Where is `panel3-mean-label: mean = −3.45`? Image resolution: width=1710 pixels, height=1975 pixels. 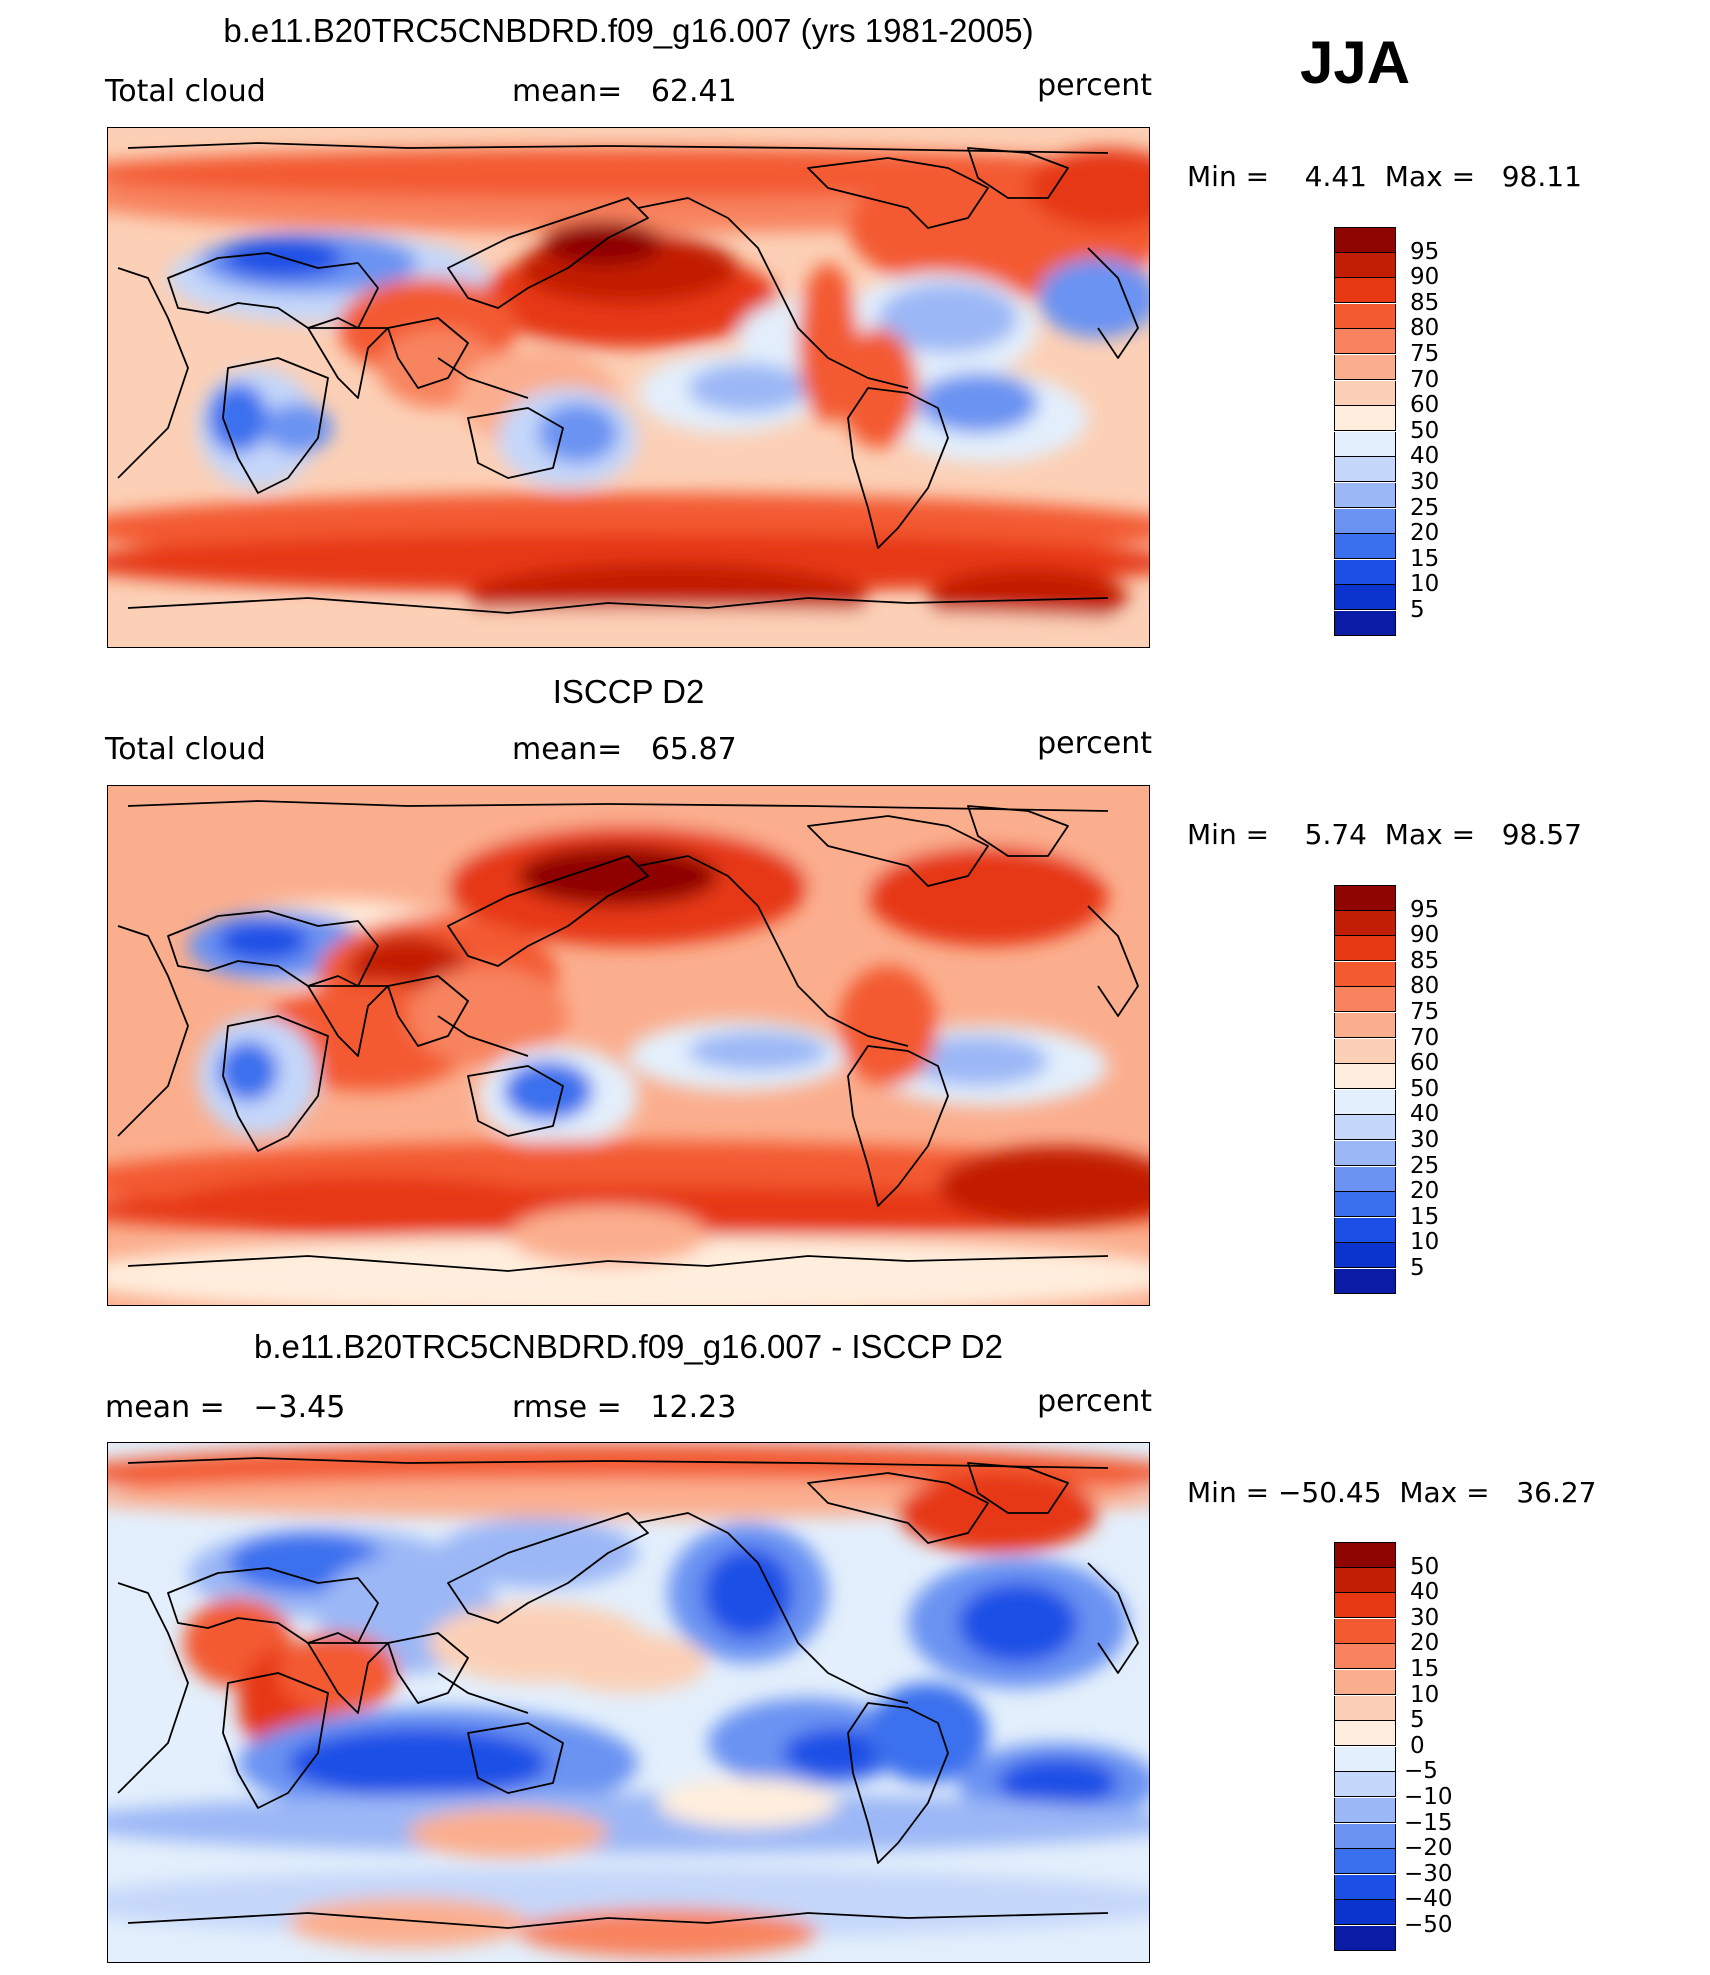 panel3-mean-label: mean = −3.45 is located at coordinates (225, 1407).